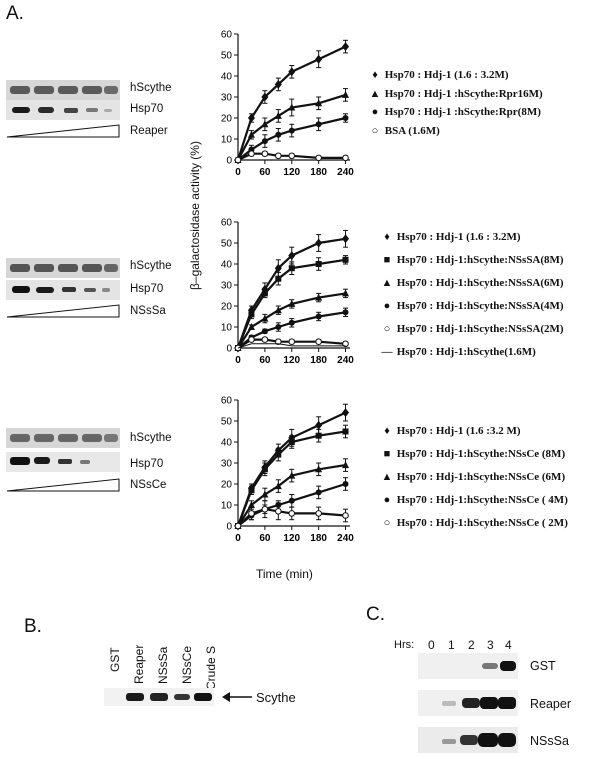  I want to click on timepoint-label: 0, so click(431, 645).